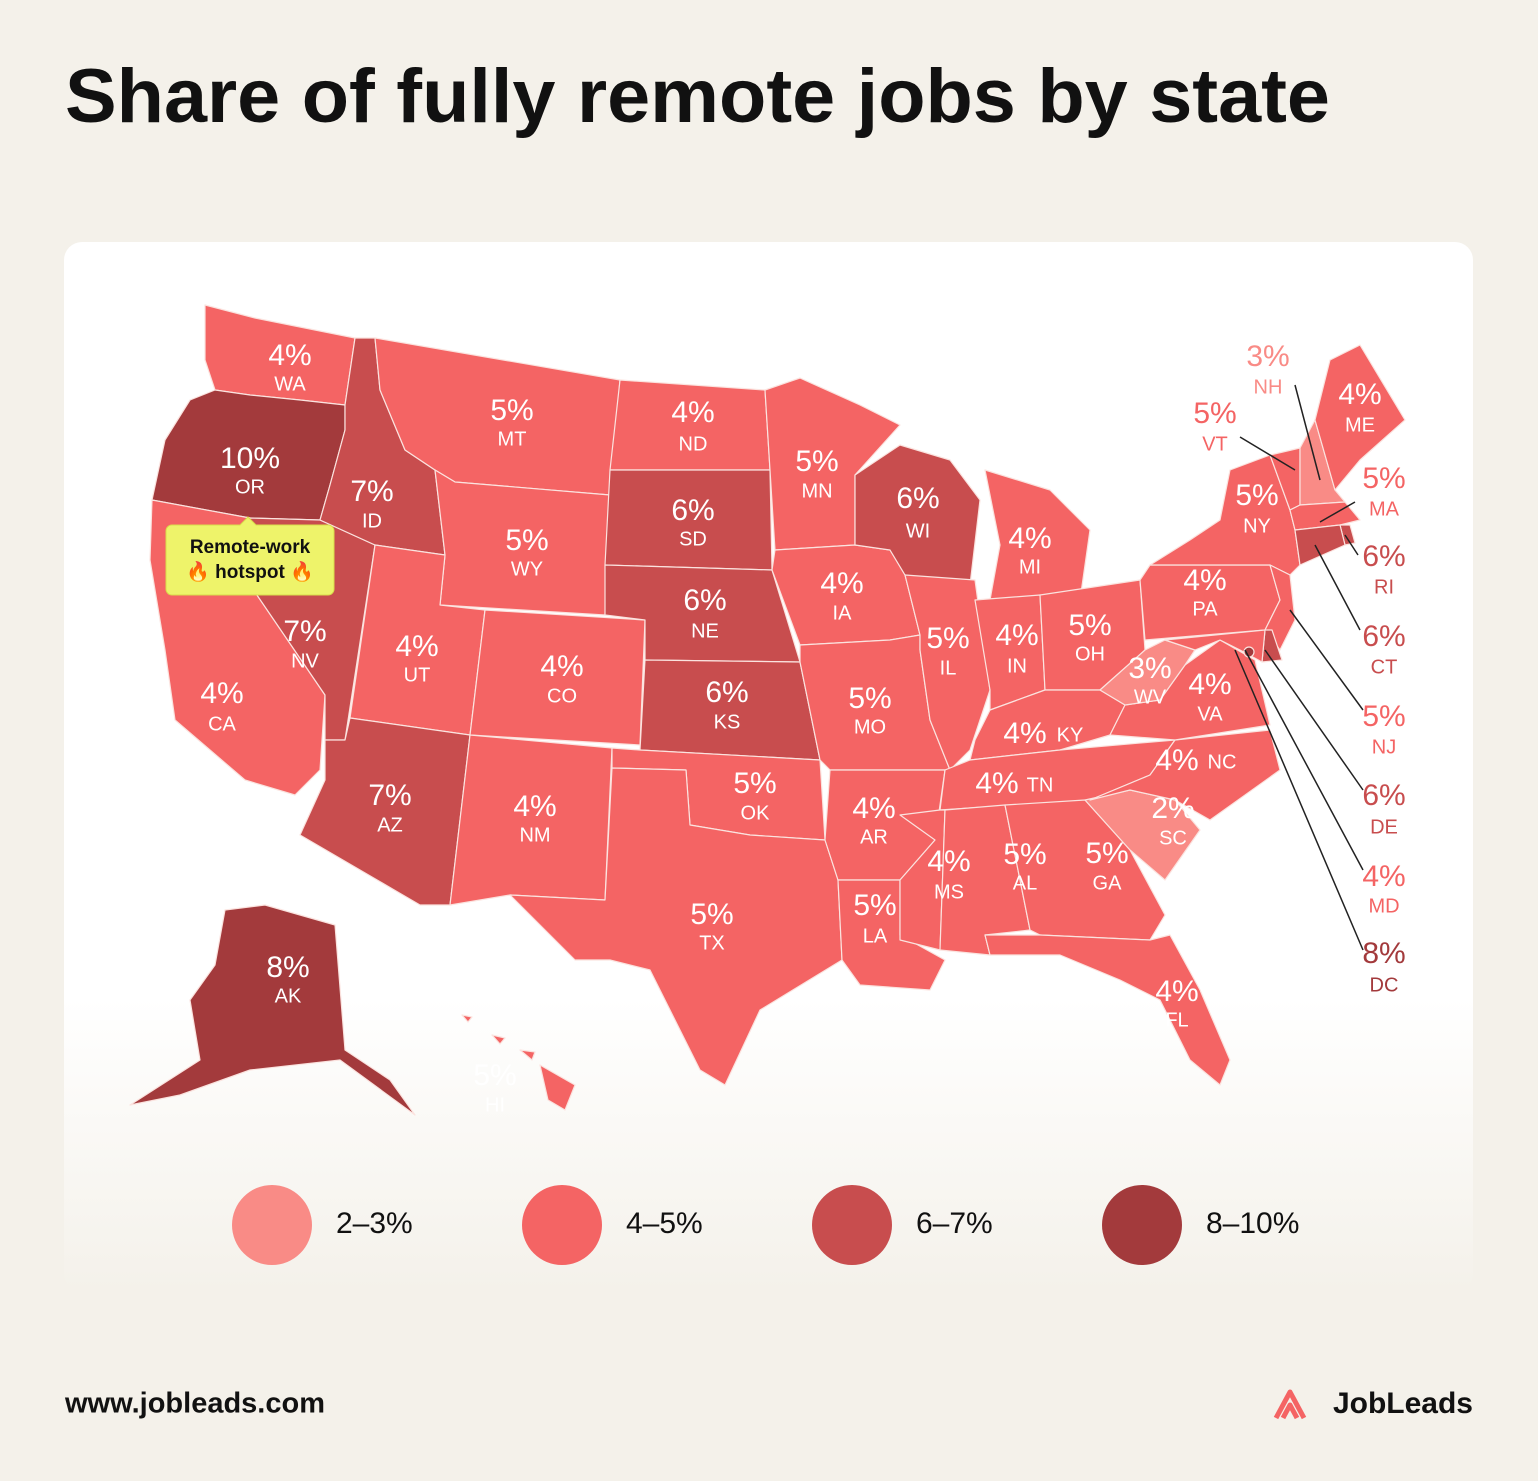  Describe the element at coordinates (374, 1223) in the screenshot. I see `legend-label: 2–3%` at that location.